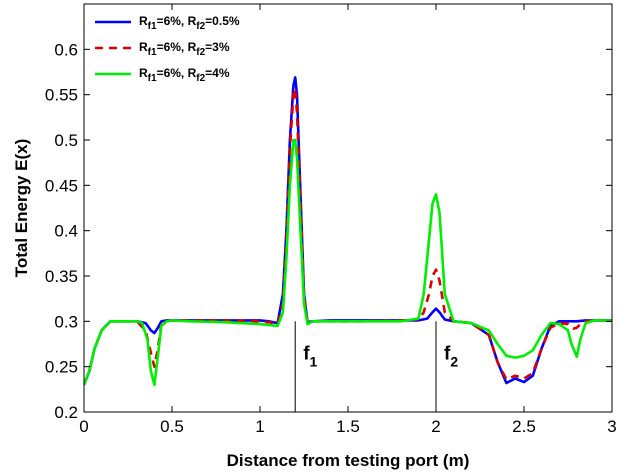 The image size is (619, 473). I want to click on y-tick-label: 0.5, so click(66, 140).